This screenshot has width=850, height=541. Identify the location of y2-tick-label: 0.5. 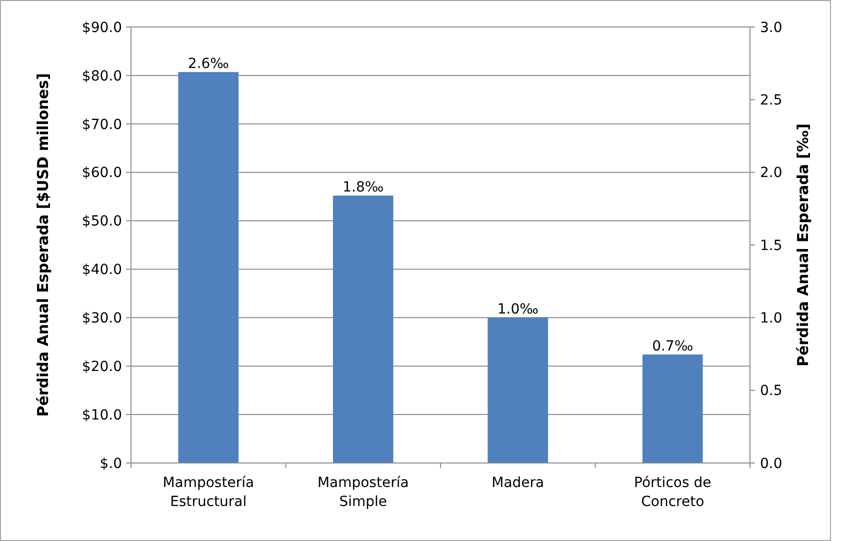
(771, 391).